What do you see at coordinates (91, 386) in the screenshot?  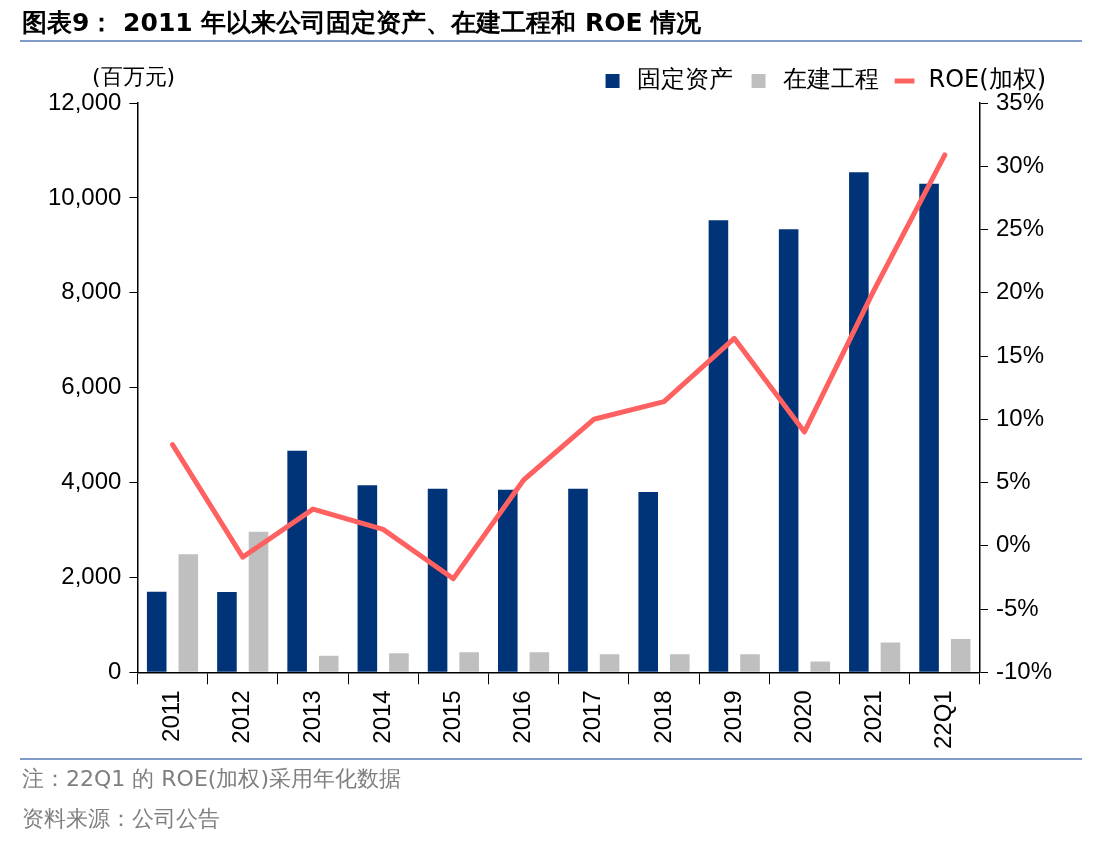 I see `y-tick-label: 6,000` at bounding box center [91, 386].